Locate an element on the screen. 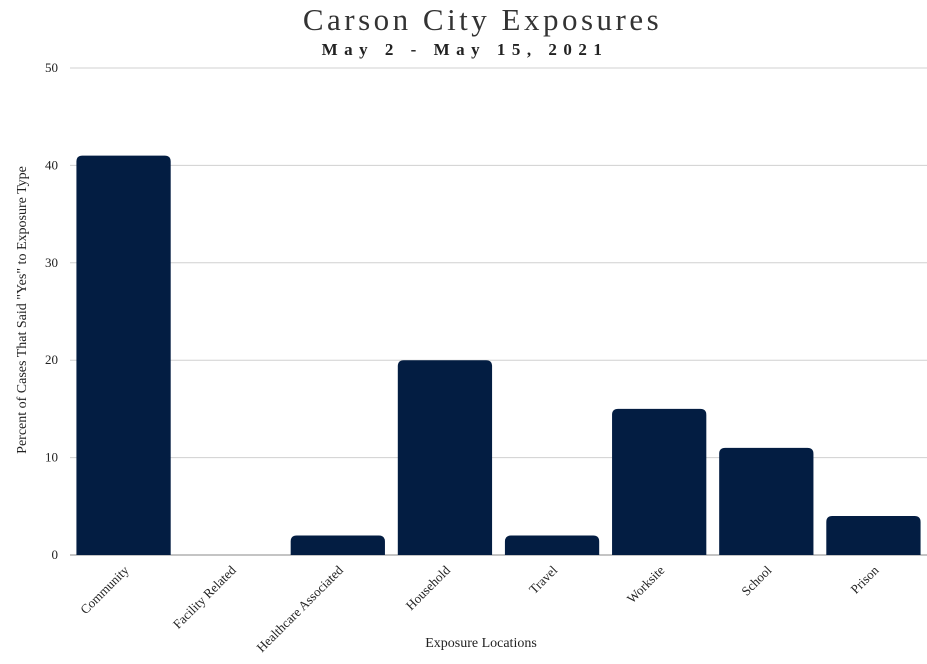 This screenshot has width=927, height=664. bar-worksite is located at coordinates (659, 481).